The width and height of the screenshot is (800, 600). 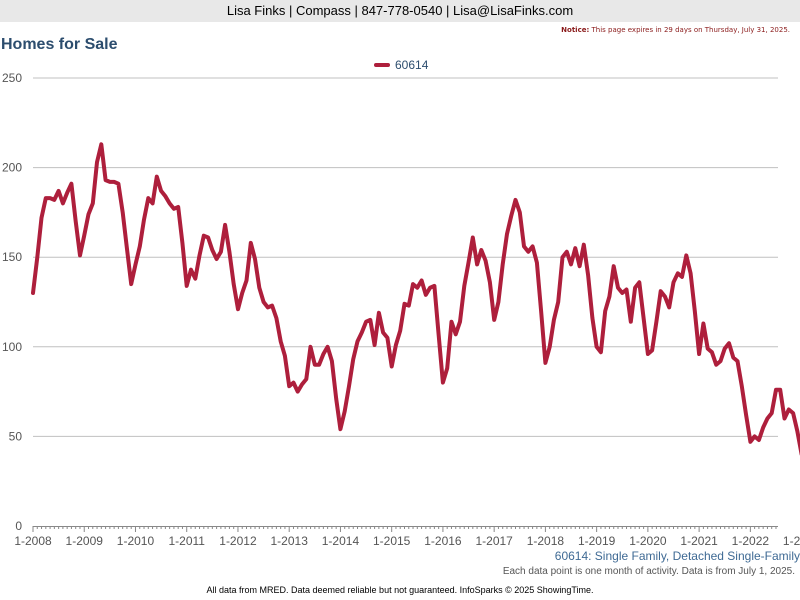 I want to click on y-tick-label: 250, so click(x=12, y=78).